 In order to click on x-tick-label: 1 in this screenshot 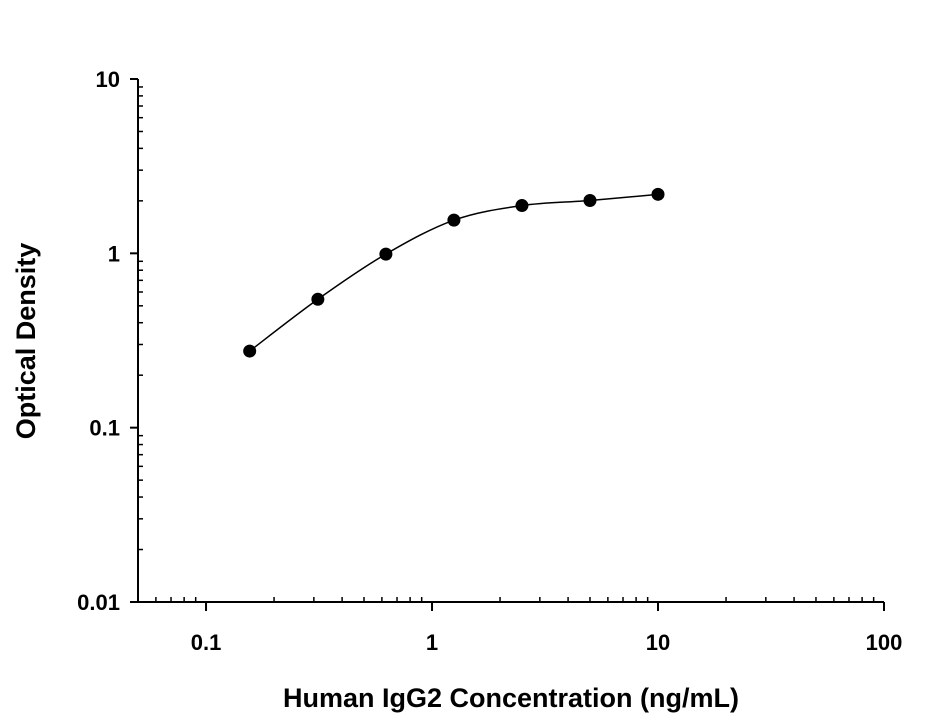, I will do `click(432, 642)`.